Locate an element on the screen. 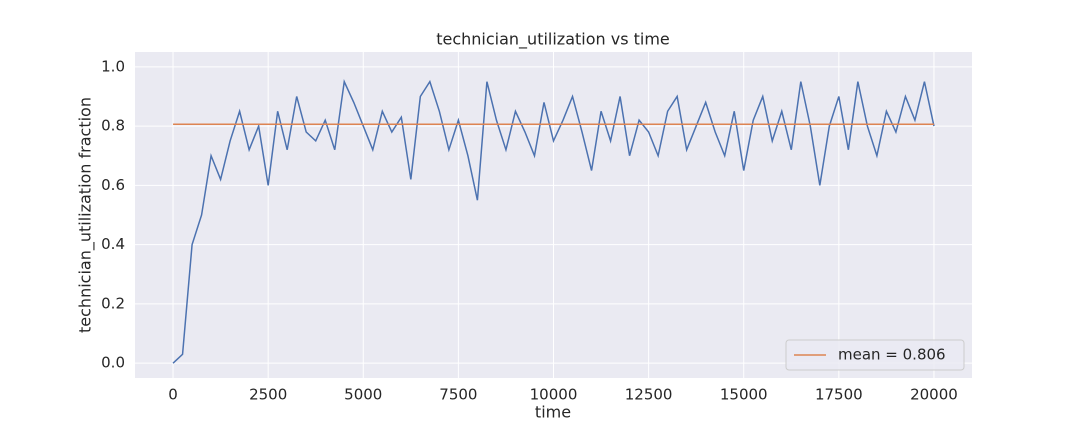 The width and height of the screenshot is (1080, 432). x-tick-label: 12500 is located at coordinates (649, 395).